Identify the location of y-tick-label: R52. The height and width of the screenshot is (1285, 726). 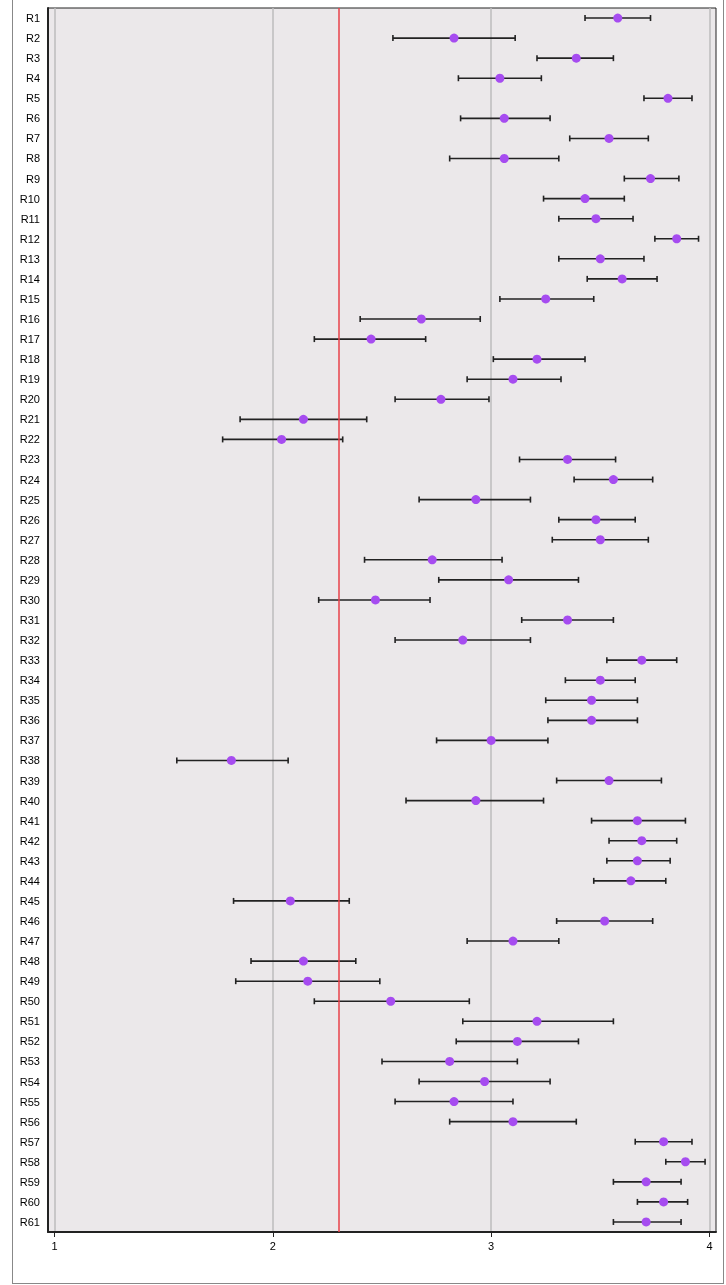
(29, 1041).